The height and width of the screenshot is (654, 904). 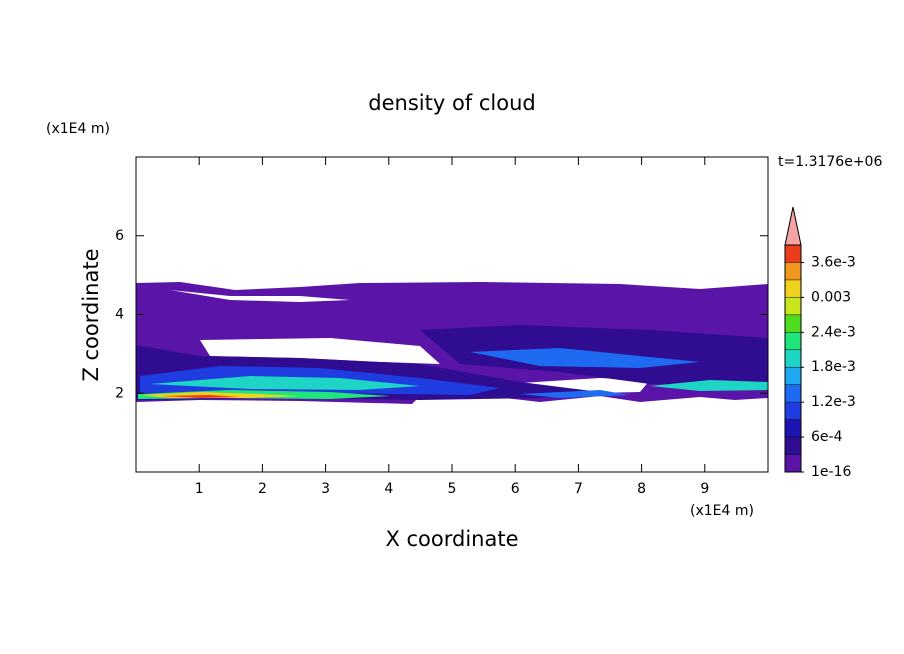 I want to click on x-axis-label: X coordinate, so click(x=451, y=539).